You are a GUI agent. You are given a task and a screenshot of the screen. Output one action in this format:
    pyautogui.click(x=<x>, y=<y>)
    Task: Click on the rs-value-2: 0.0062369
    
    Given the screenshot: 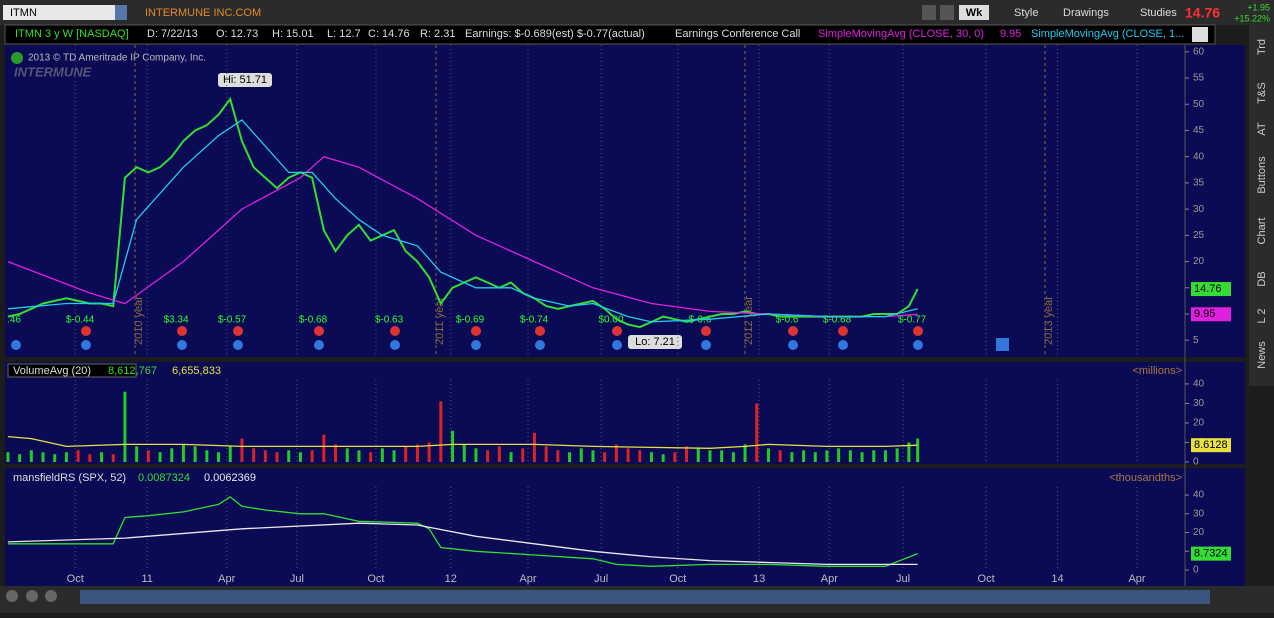 What is the action you would take?
    pyautogui.click(x=230, y=478)
    